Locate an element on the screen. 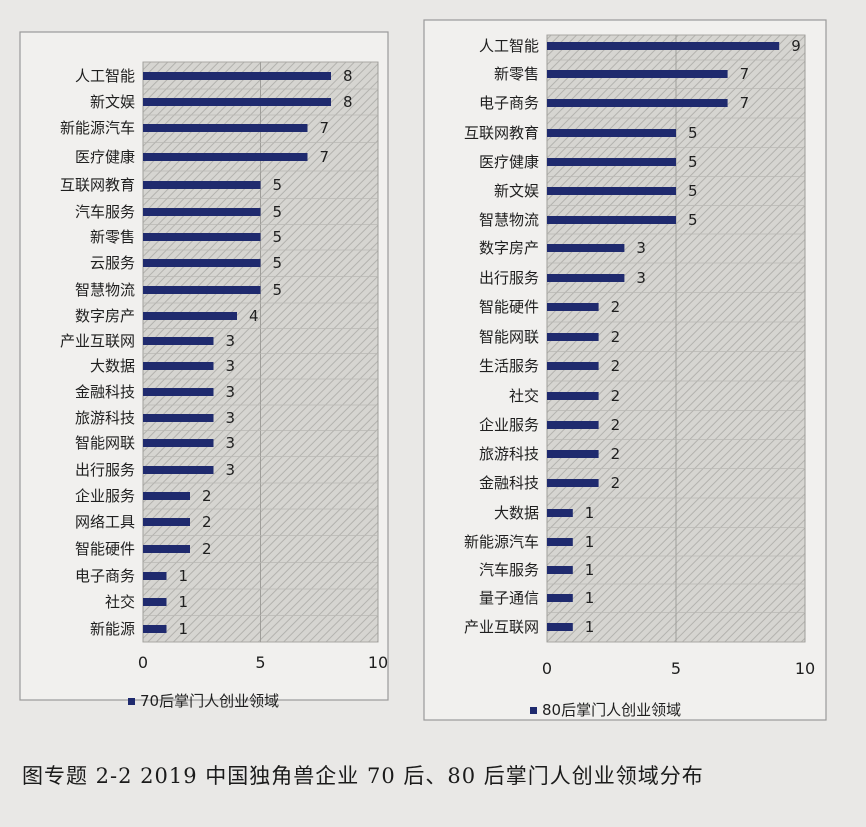 This screenshot has width=866, height=827. category-label: 新能源 is located at coordinates (112, 629).